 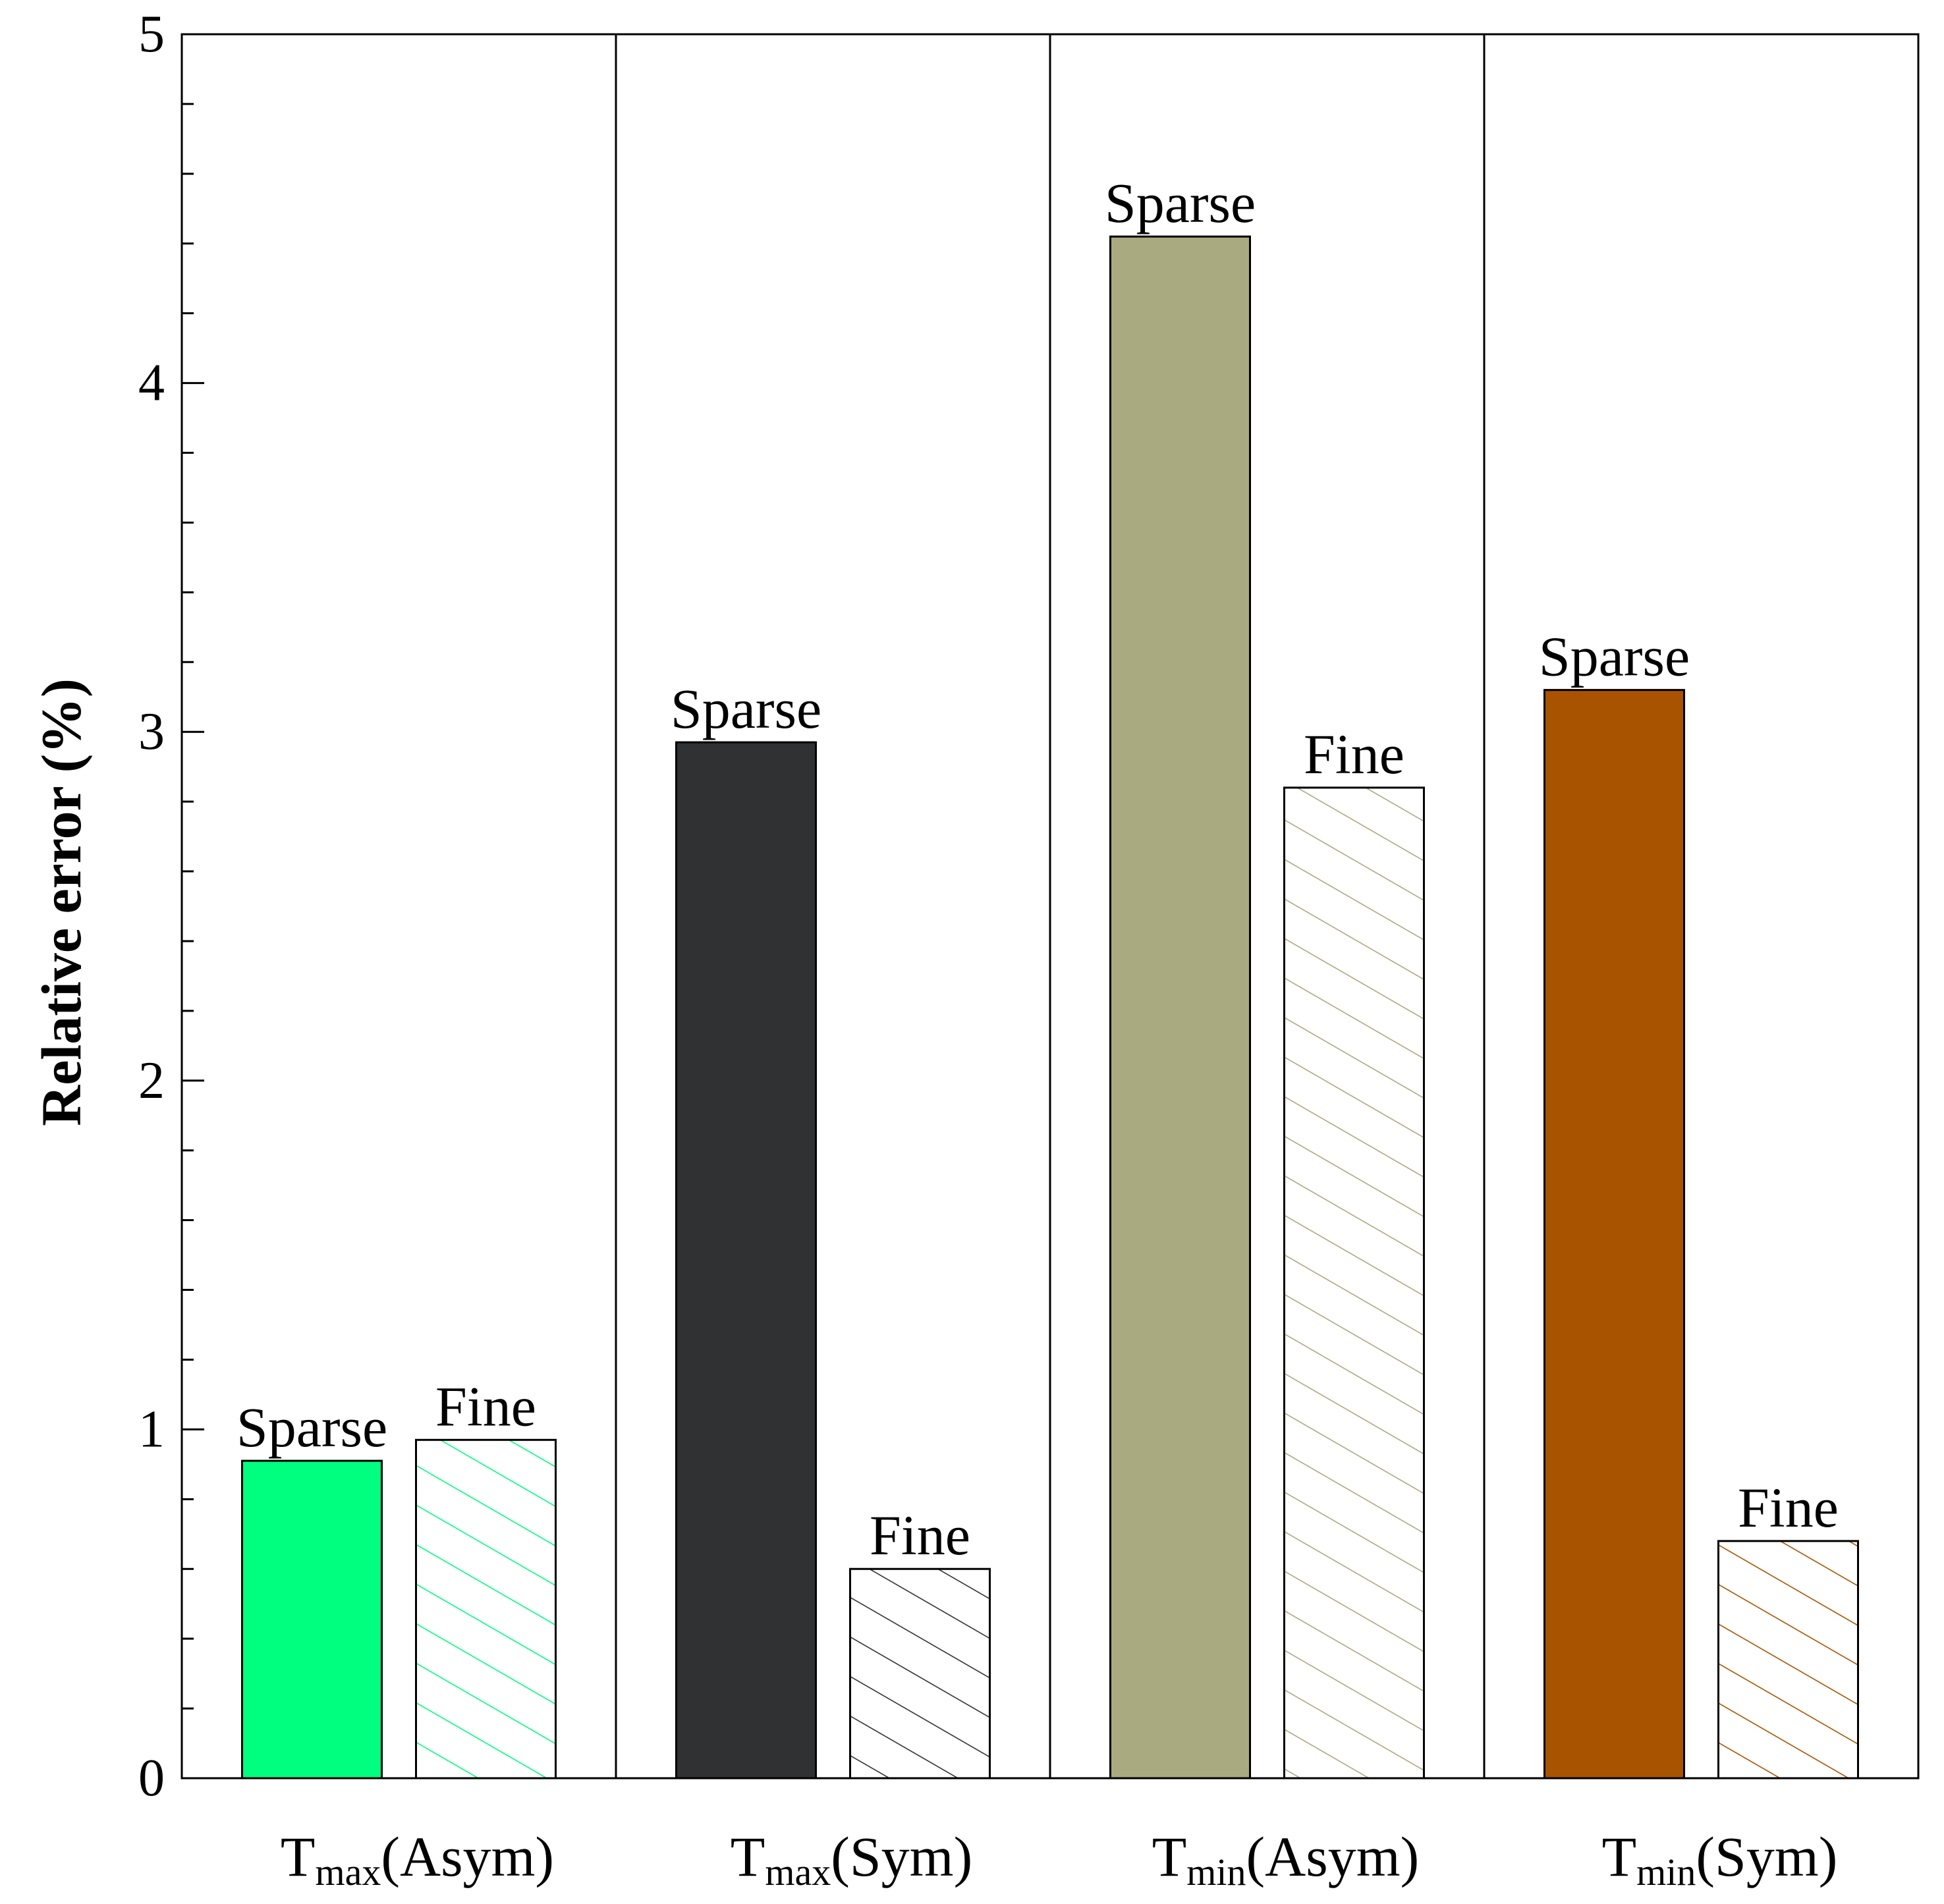 What do you see at coordinates (851, 1859) in the screenshot?
I see `x-category-label: Tmax(Sym)` at bounding box center [851, 1859].